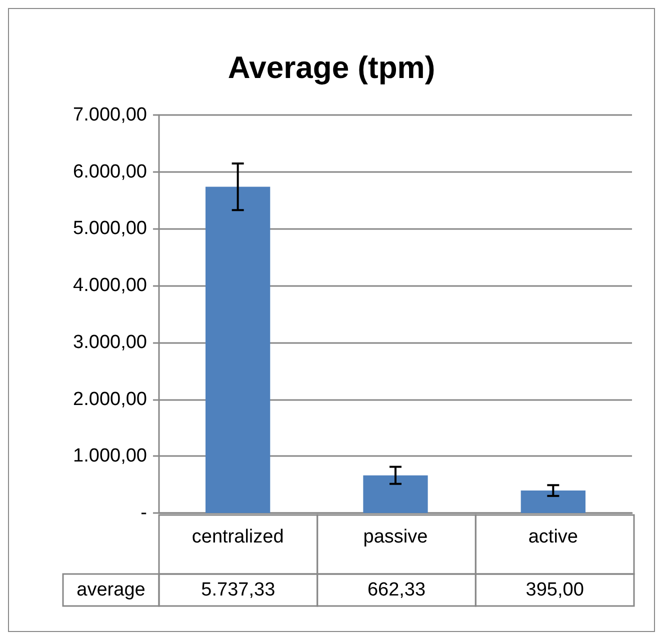 The image size is (663, 640). What do you see at coordinates (110, 342) in the screenshot?
I see `y-tick-label: 3.000,00` at bounding box center [110, 342].